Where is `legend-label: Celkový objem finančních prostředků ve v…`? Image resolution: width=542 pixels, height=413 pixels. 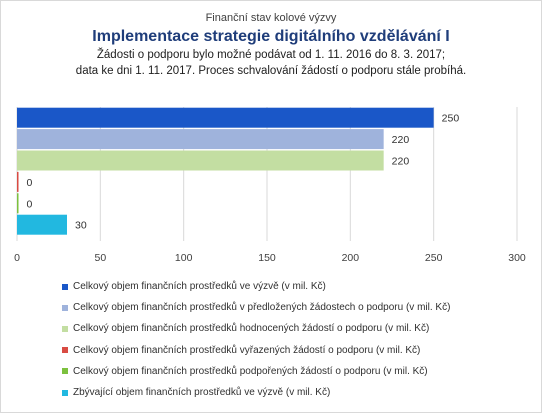
legend-label: Celkový objem finančních prostředků ve v… is located at coordinates (199, 287).